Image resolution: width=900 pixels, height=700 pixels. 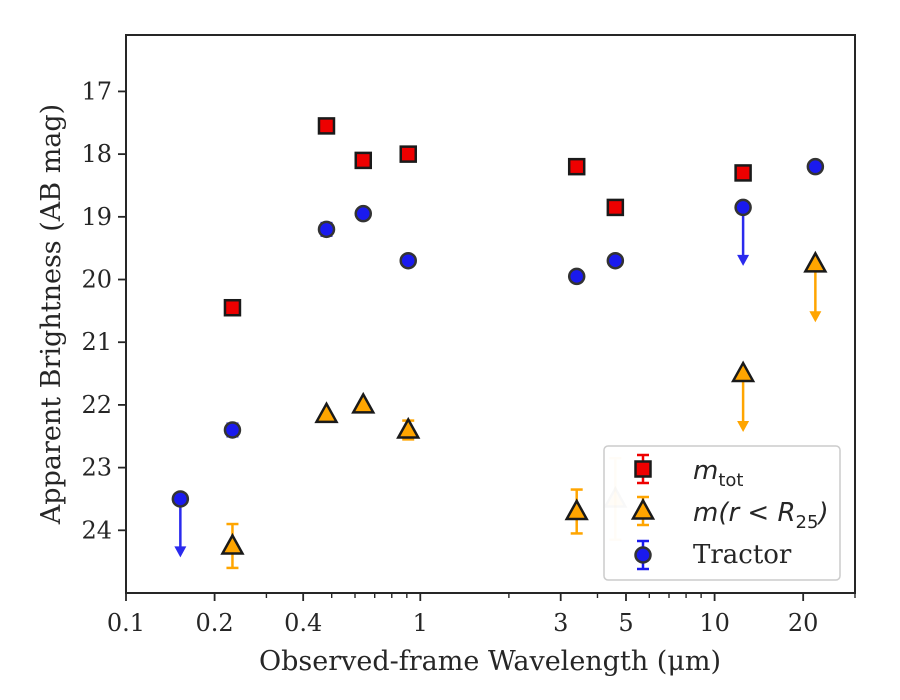 What do you see at coordinates (742, 555) in the screenshot?
I see `legend-label-tractor: Tractor` at bounding box center [742, 555].